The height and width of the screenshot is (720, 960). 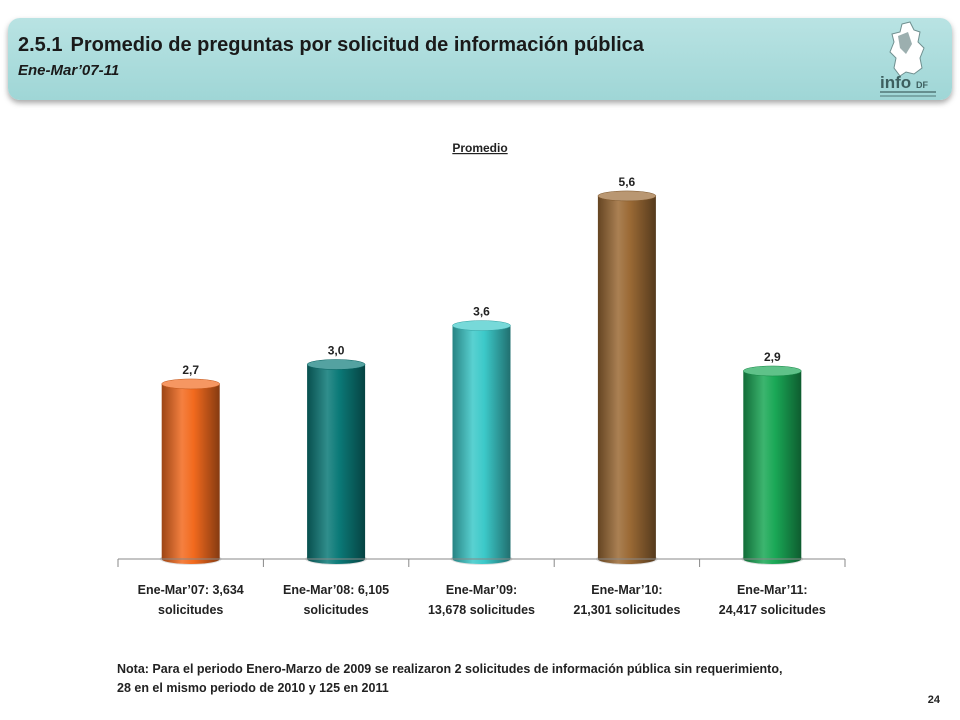 I want to click on category-label: 13,678 solicitudes, so click(x=481, y=610).